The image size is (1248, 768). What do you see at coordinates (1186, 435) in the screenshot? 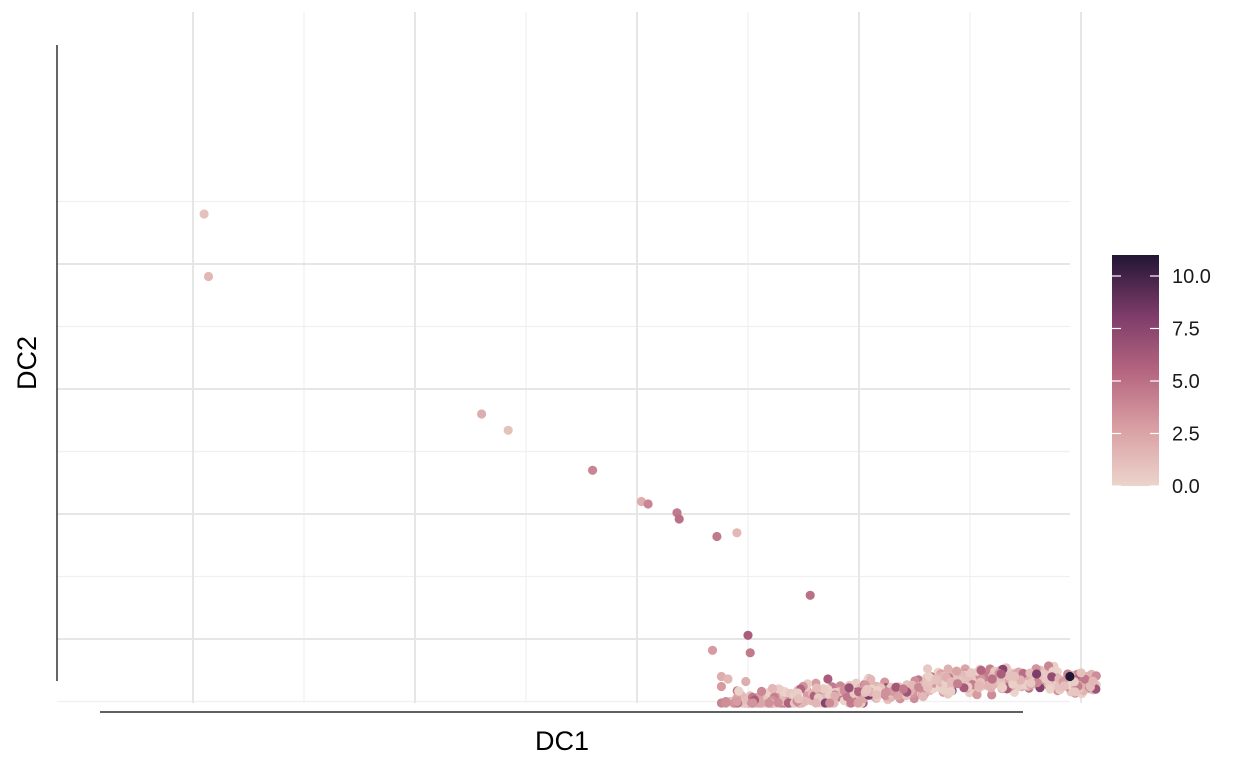
I see `colorbar-label-1: 2.5` at bounding box center [1186, 435].